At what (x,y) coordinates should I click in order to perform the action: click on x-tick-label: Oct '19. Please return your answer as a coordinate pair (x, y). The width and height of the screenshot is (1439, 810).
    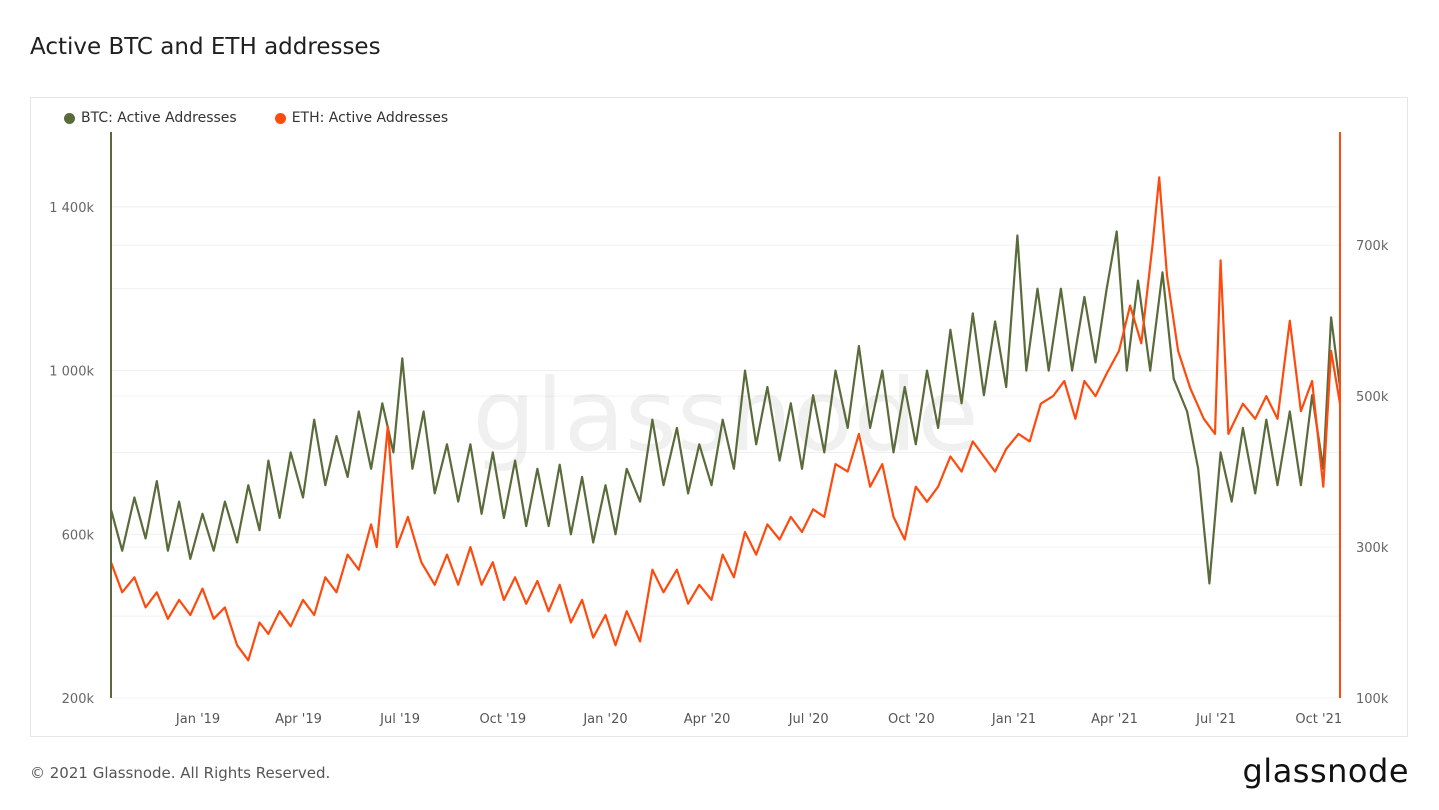
    Looking at the image, I should click on (502, 719).